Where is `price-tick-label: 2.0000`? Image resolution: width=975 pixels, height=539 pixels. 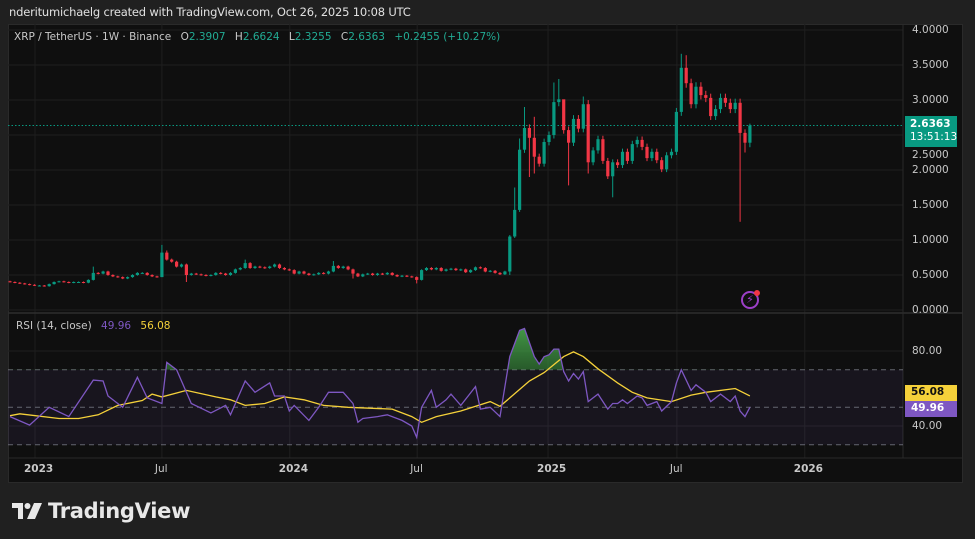
price-tick-label: 2.0000 is located at coordinates (930, 170).